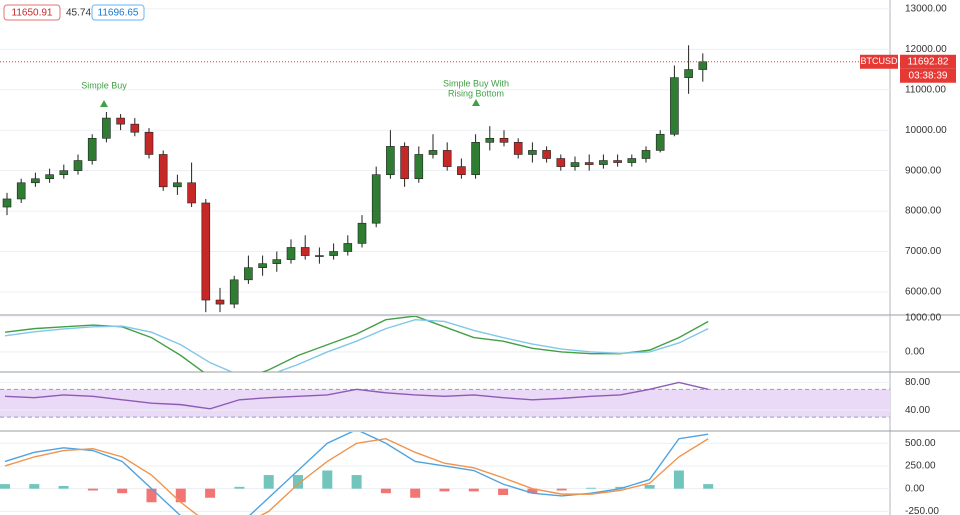  Describe the element at coordinates (78, 13) in the screenshot. I see `legend-value: 45.74` at that location.